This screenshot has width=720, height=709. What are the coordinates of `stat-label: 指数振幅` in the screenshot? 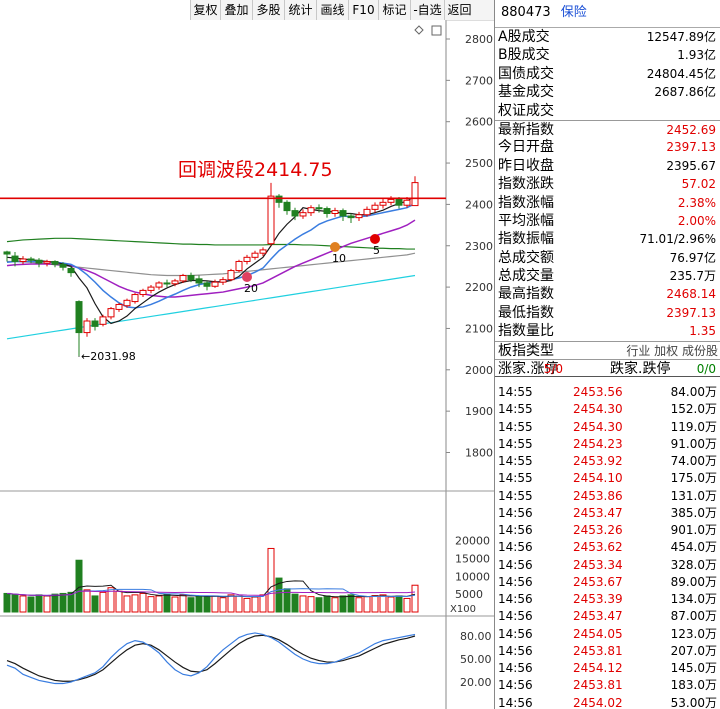 It's located at (526, 239).